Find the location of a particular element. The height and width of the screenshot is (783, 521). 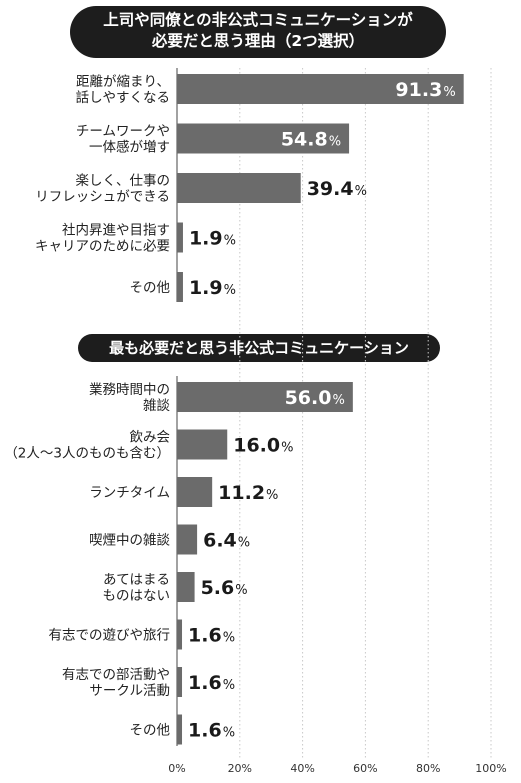

ticks-layer: 0% 20% 40% 60% 80% 100% is located at coordinates (337, 768).